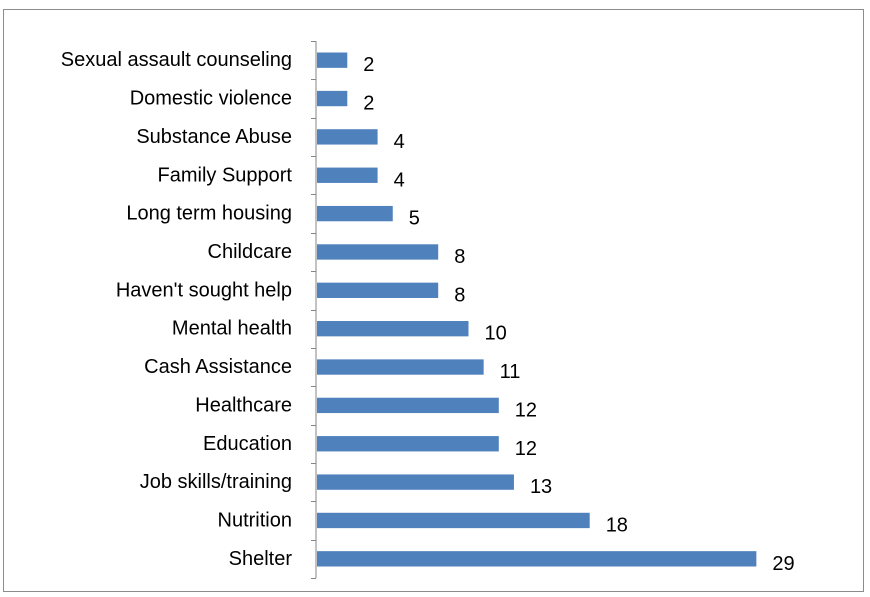  I want to click on data-label: 13, so click(541, 487).